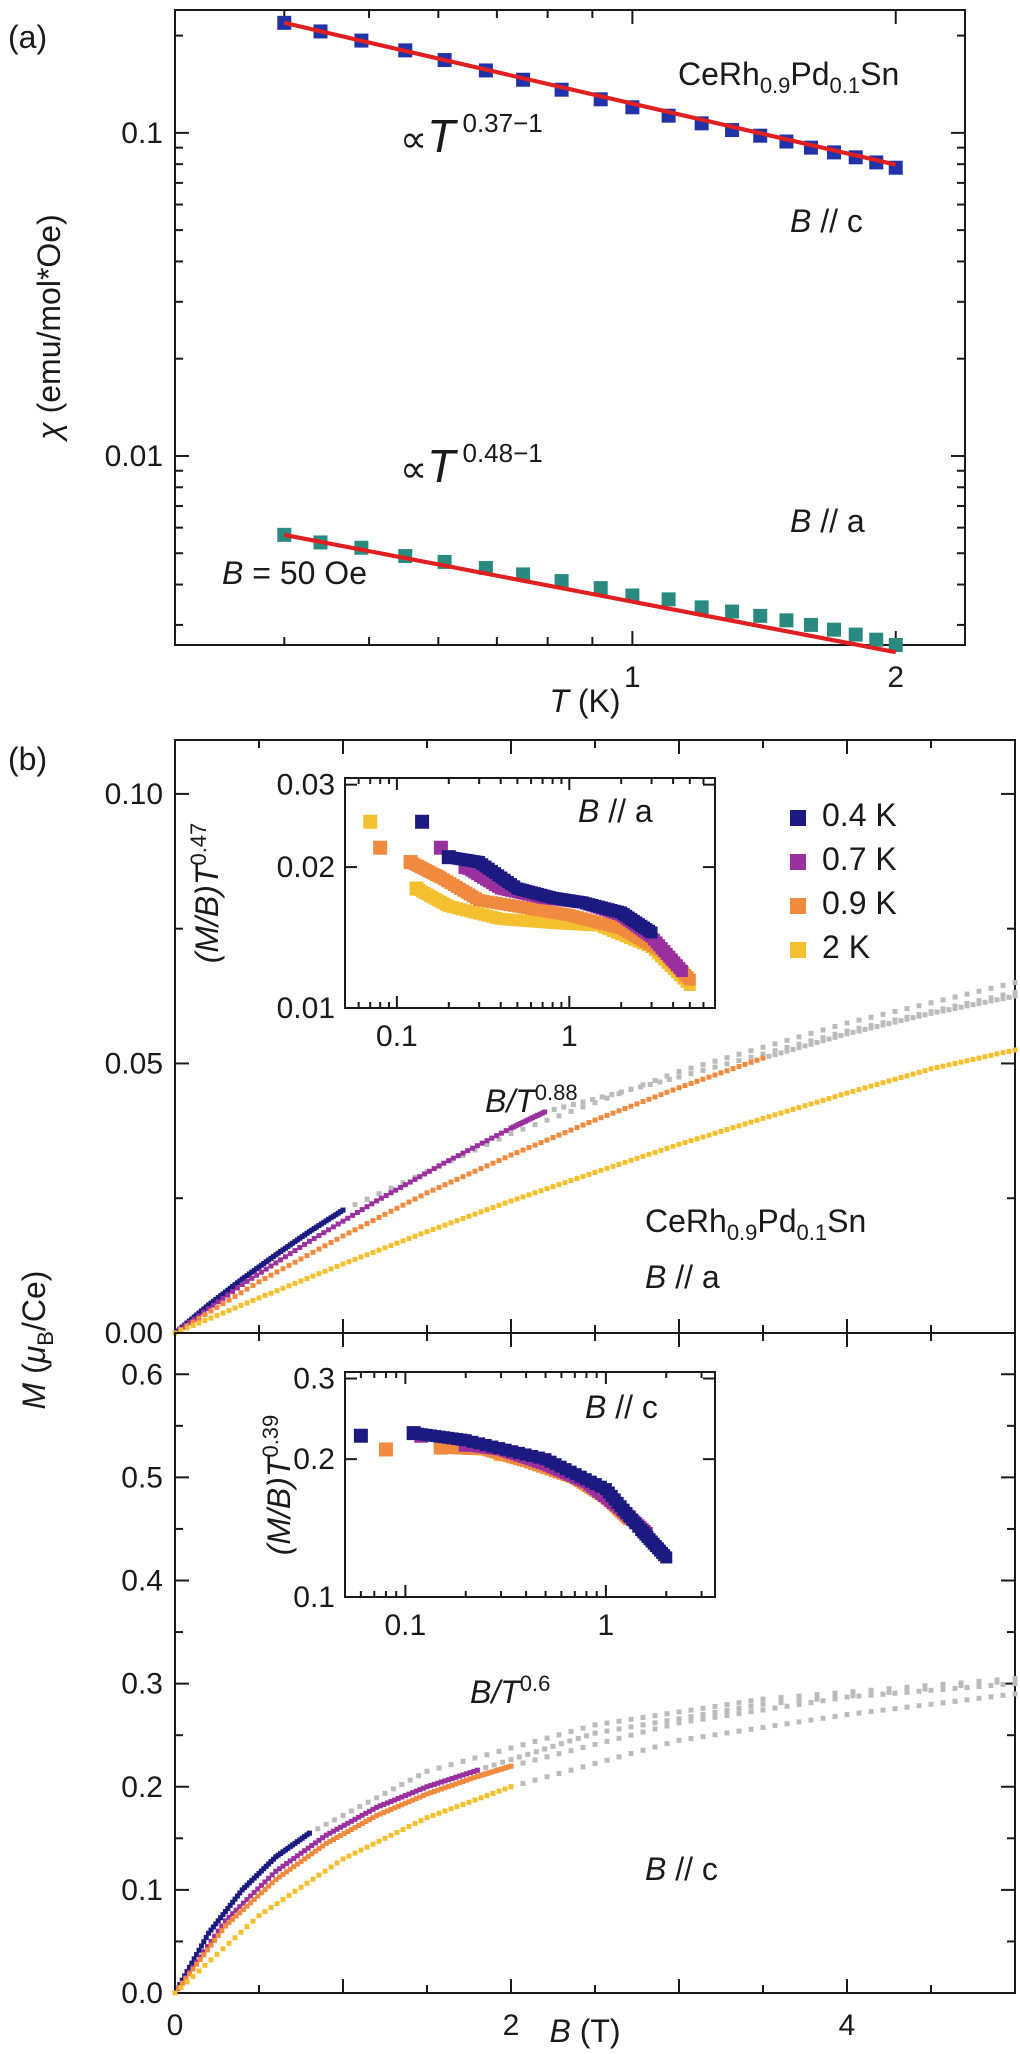  I want to click on y-tick-label: 0.10, so click(134, 794).